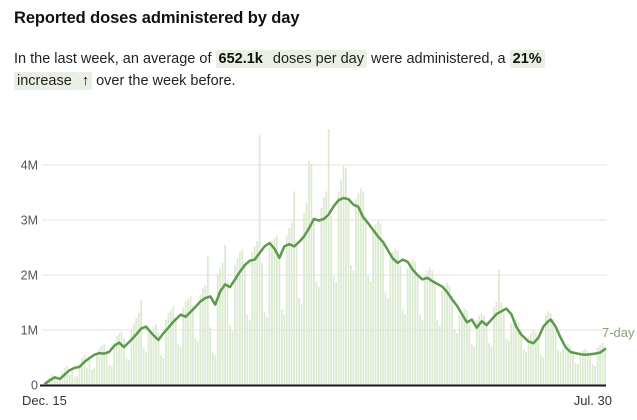  I want to click on seven-day-average-label: 7-day, so click(618, 332).